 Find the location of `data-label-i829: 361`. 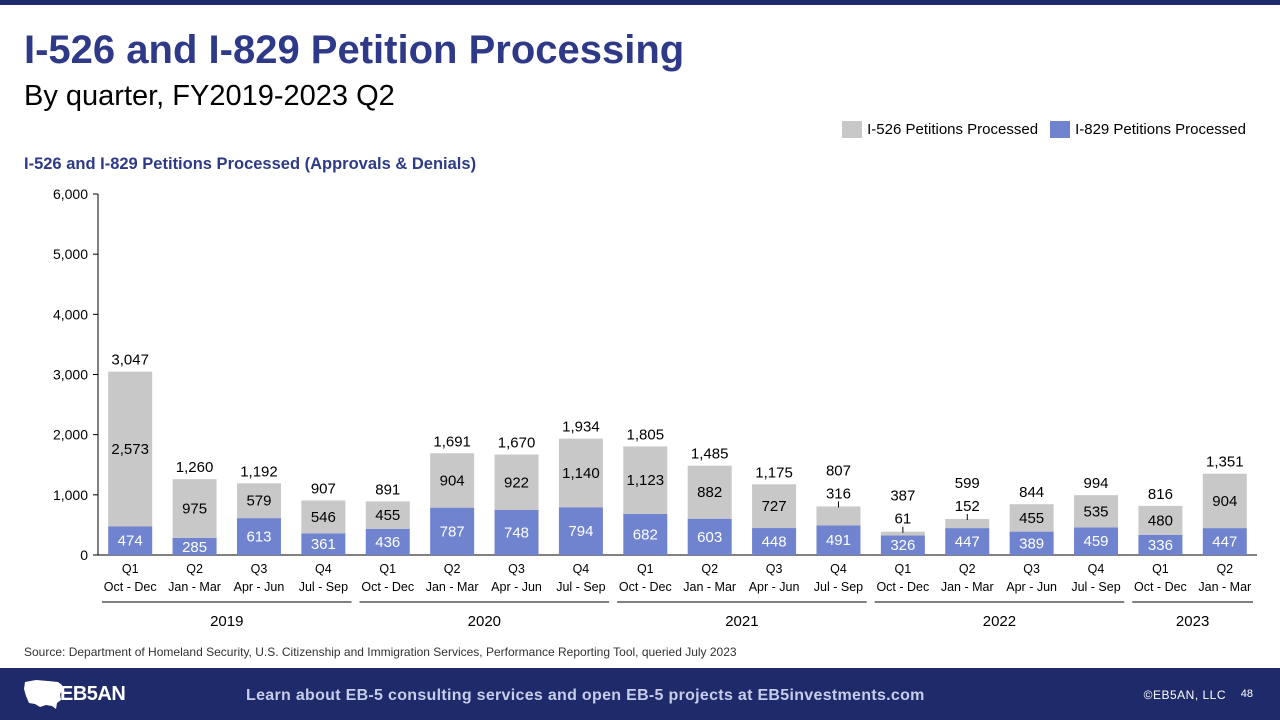

data-label-i829: 361 is located at coordinates (323, 544).